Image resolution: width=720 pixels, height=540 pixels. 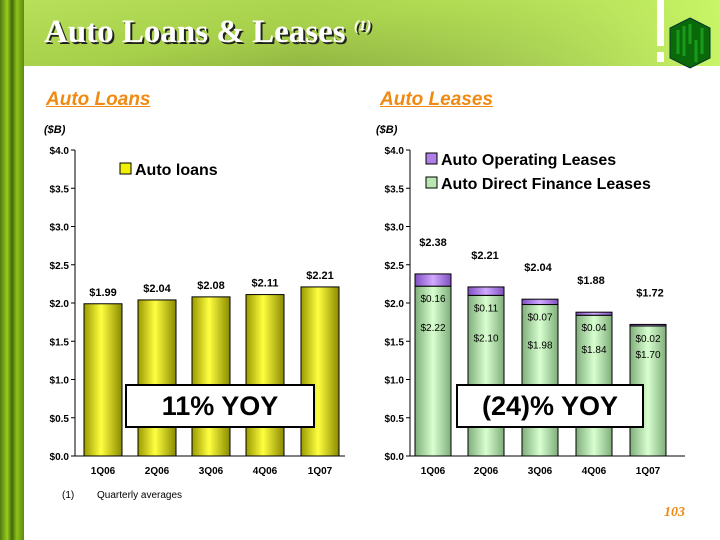 What do you see at coordinates (593, 350) in the screenshot?
I see `direct-label: $1.84` at bounding box center [593, 350].